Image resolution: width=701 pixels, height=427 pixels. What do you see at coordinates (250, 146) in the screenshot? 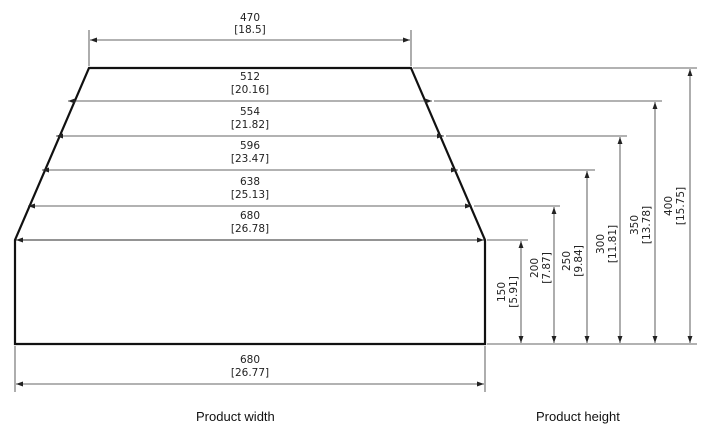
I see `width-label-mm: 596` at bounding box center [250, 146].